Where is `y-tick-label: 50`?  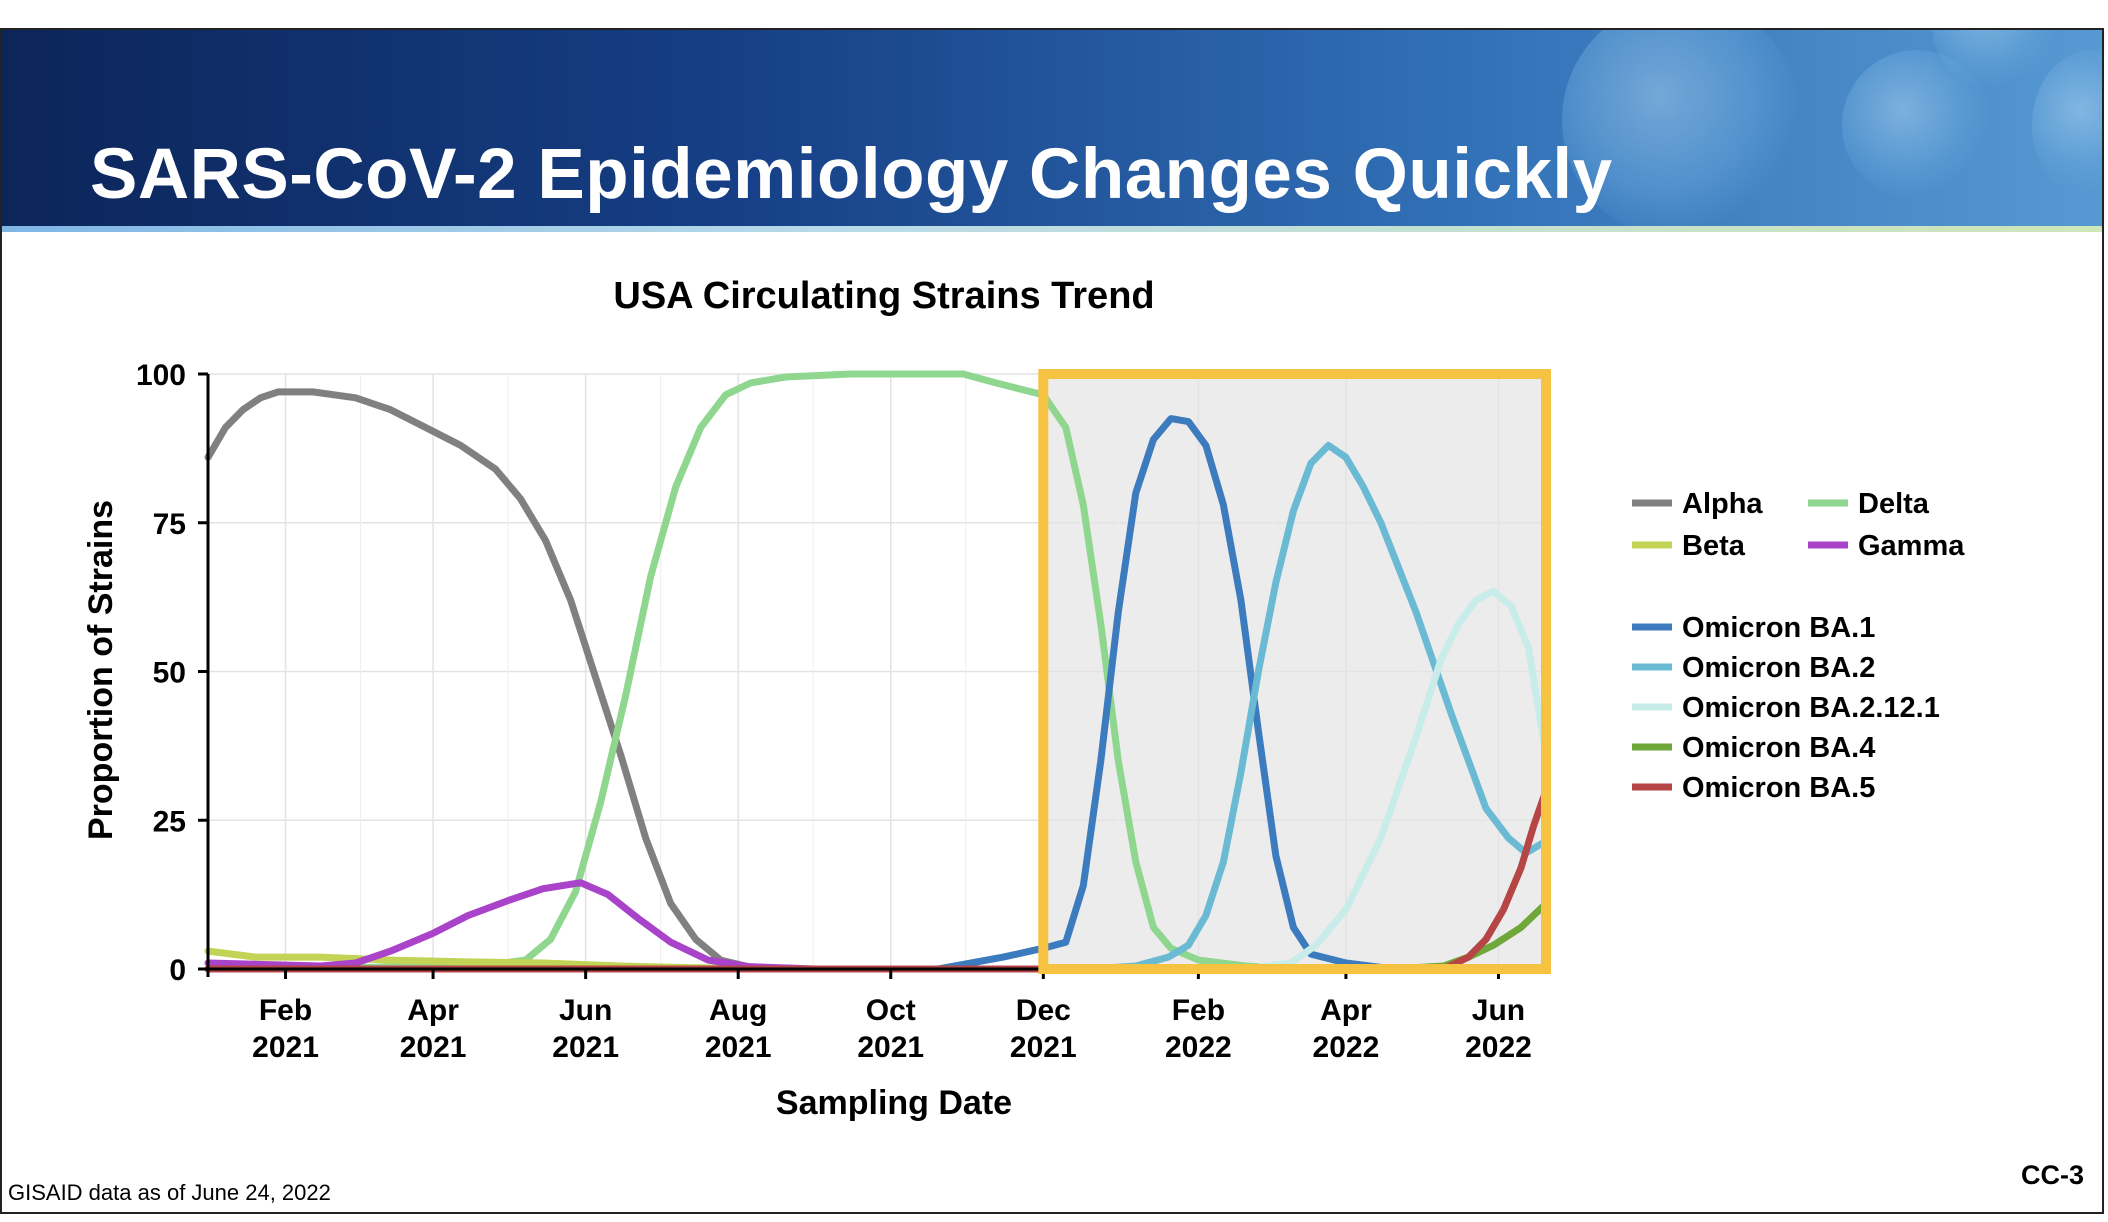 y-tick-label: 50 is located at coordinates (169, 673).